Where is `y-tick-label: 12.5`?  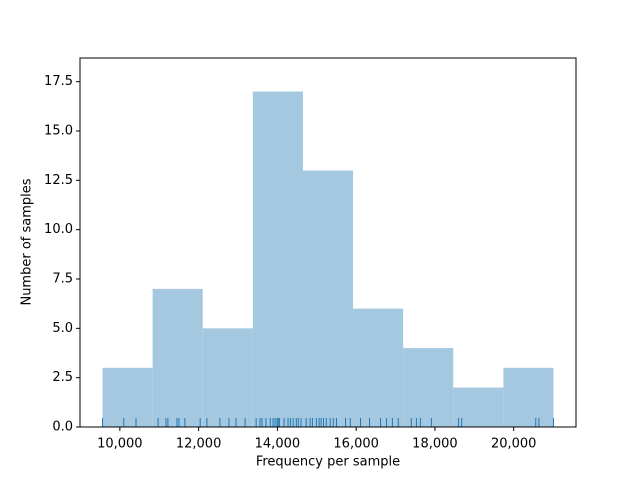 y-tick-label: 12.5 is located at coordinates (58, 180).